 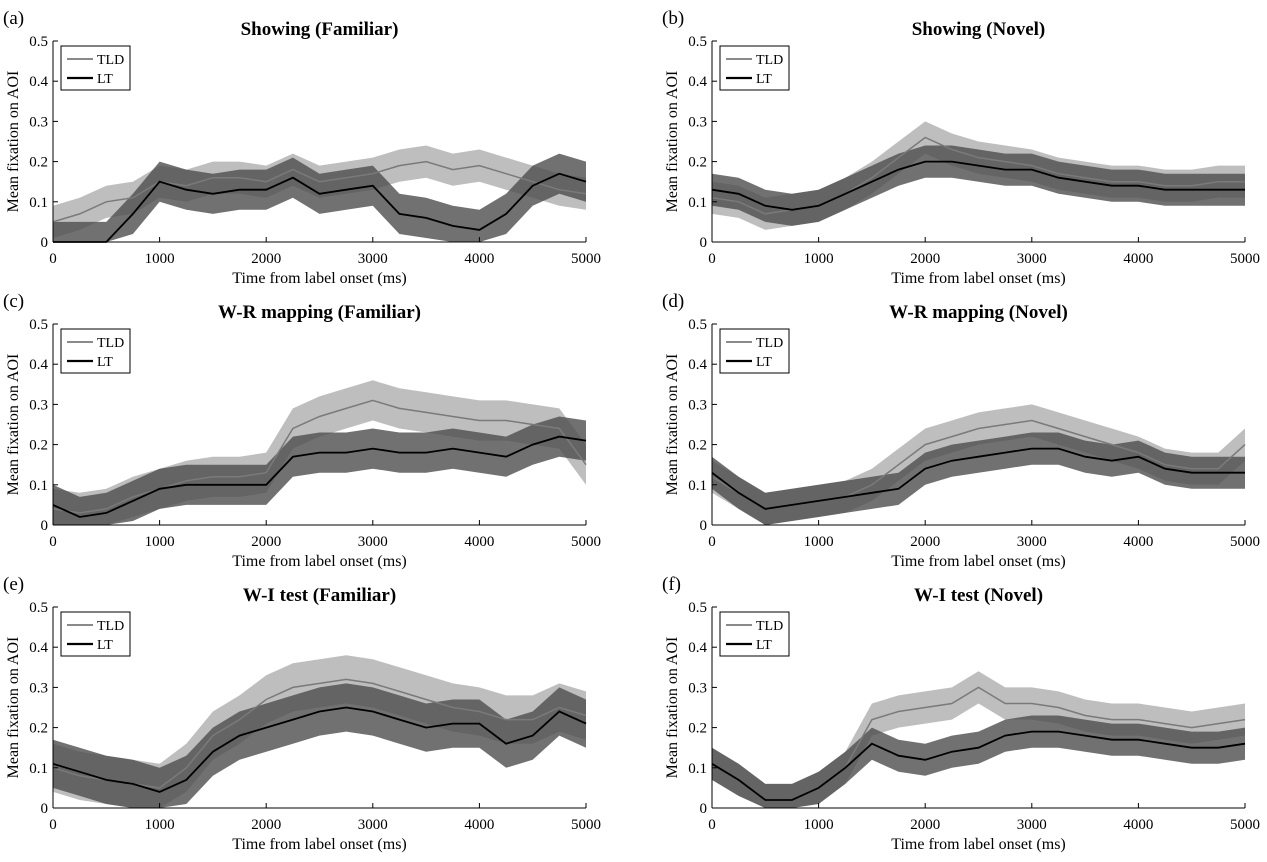 What do you see at coordinates (978, 595) in the screenshot?
I see `chart-title: W-I test (Novel)` at bounding box center [978, 595].